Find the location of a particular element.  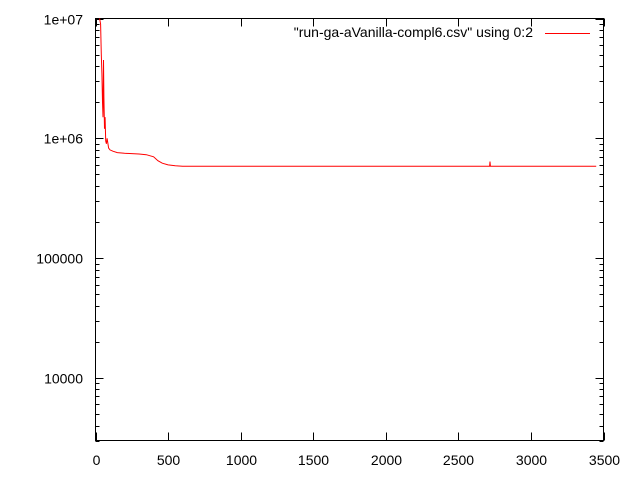

x-tick-label: 3000 is located at coordinates (531, 460).